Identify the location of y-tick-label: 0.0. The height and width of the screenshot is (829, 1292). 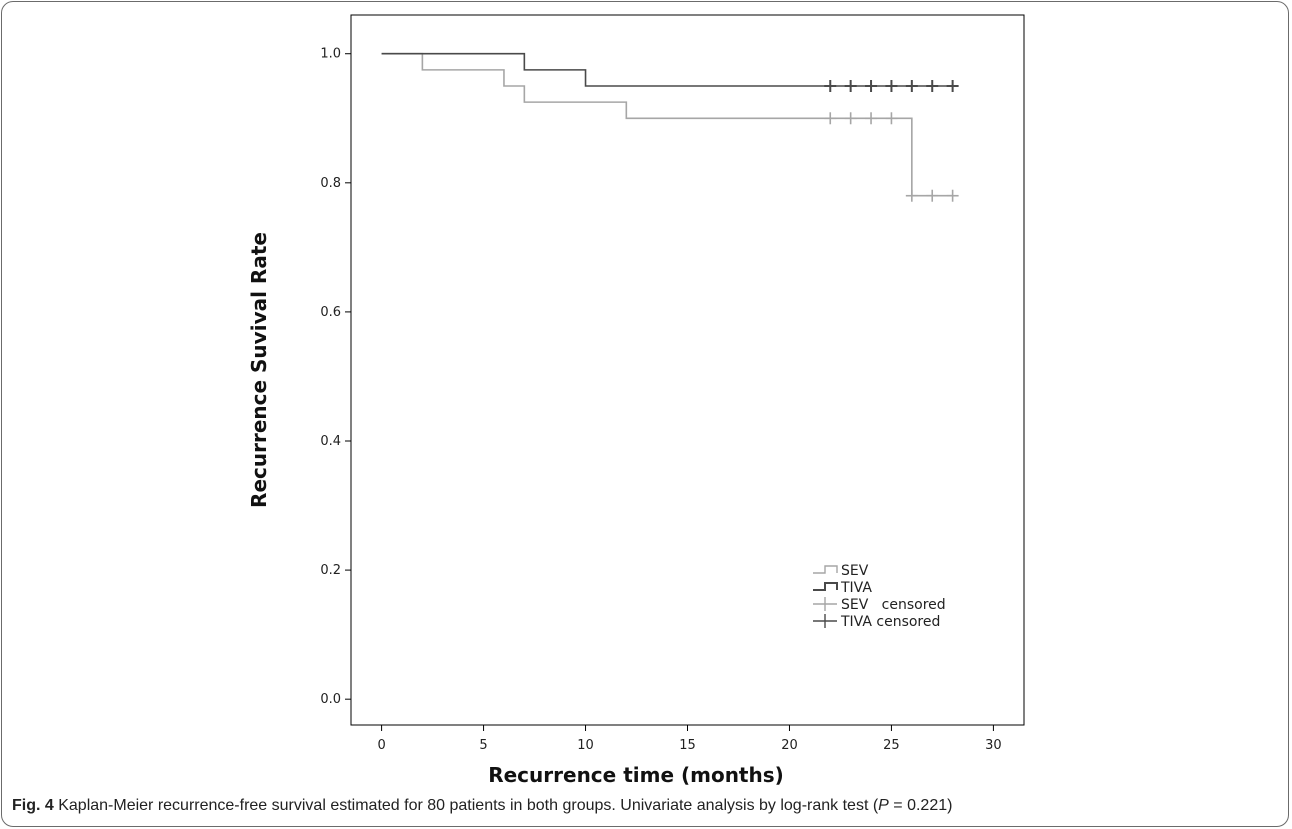
(330, 699).